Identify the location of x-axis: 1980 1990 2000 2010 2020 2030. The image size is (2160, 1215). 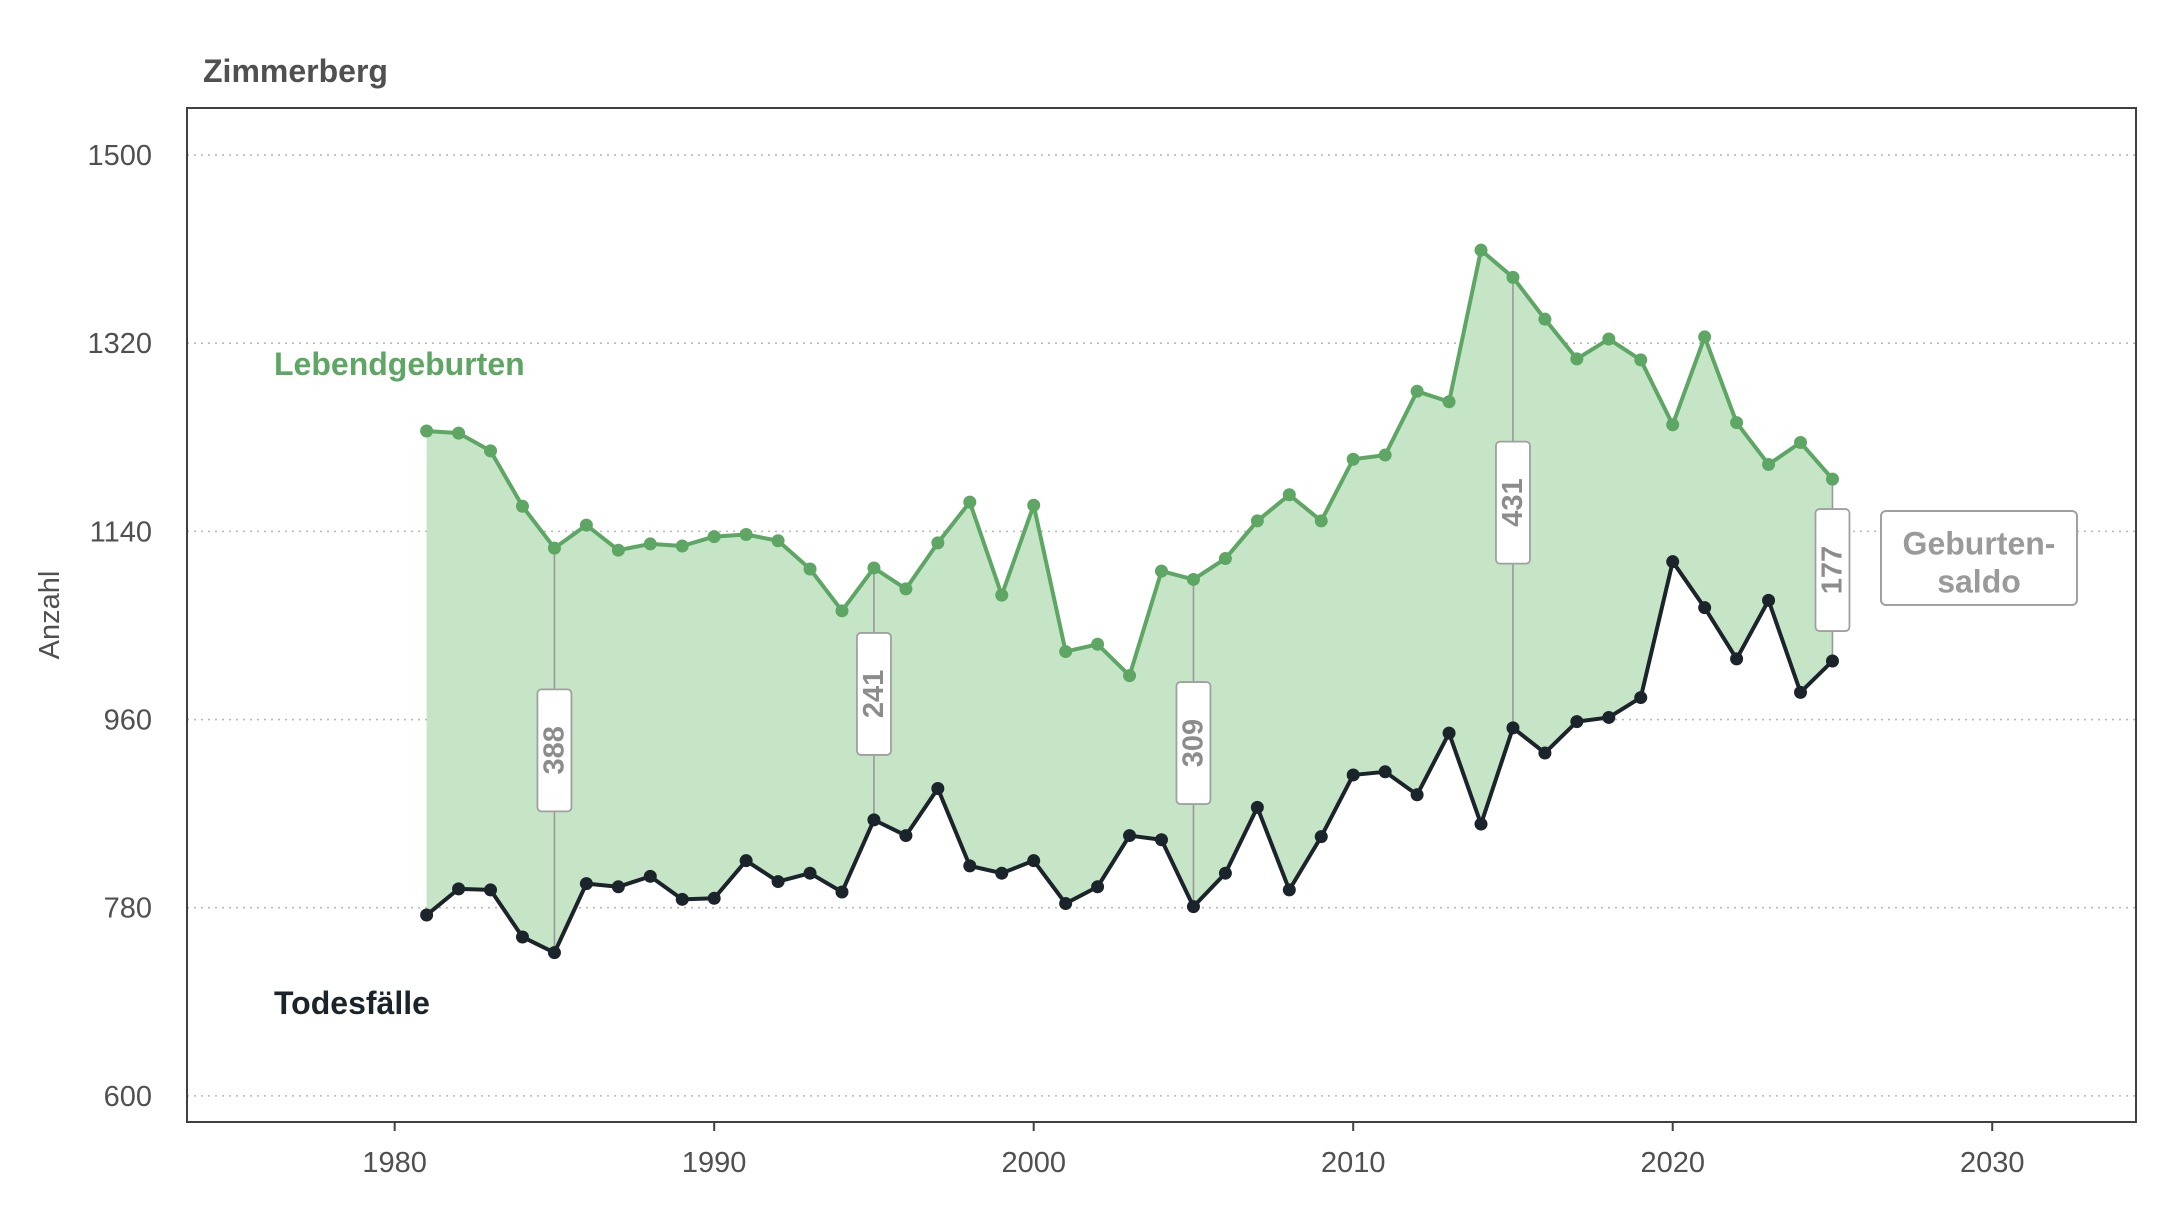
(1193, 1150).